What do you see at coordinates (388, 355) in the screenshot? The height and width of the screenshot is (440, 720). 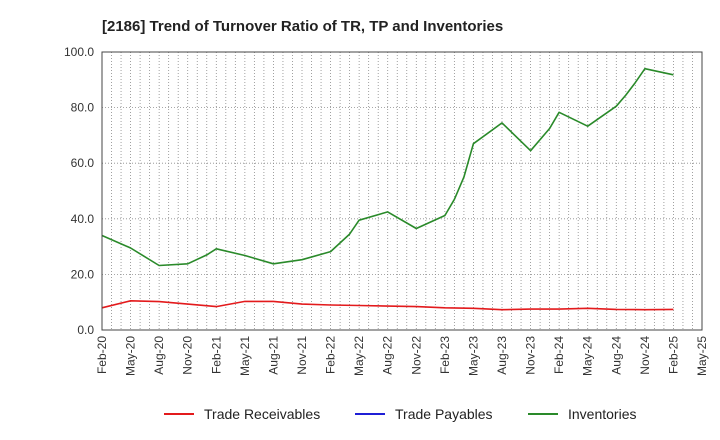 I see `x-tick-label: Aug-22` at bounding box center [388, 355].